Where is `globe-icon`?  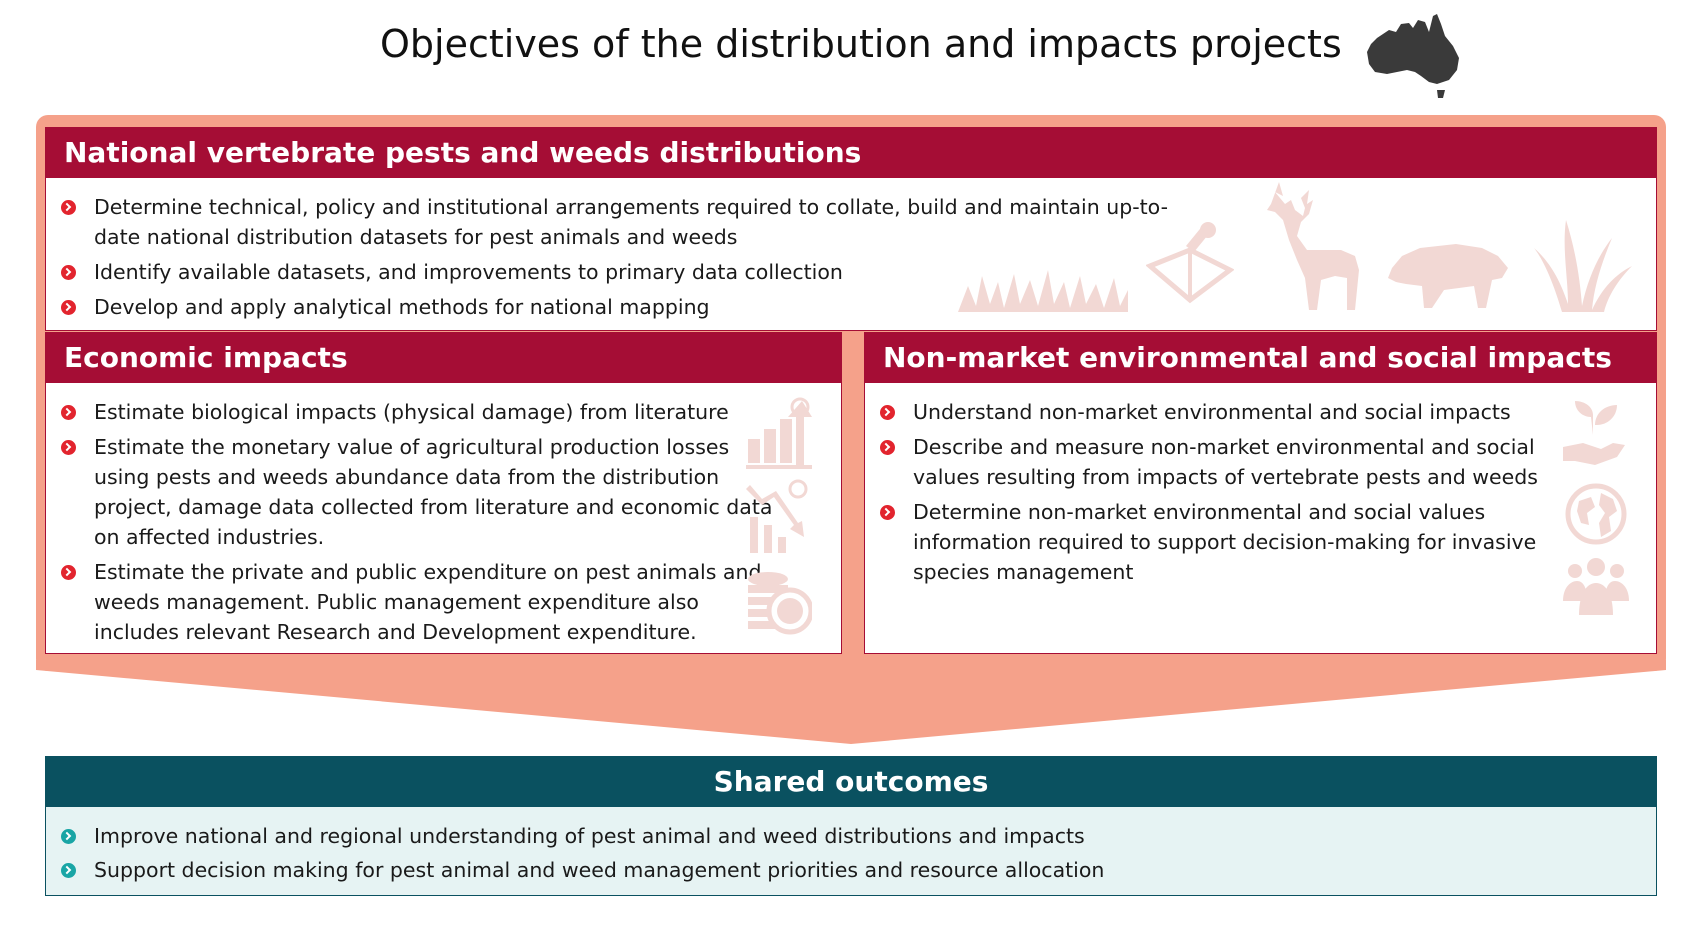 globe-icon is located at coordinates (1596, 514).